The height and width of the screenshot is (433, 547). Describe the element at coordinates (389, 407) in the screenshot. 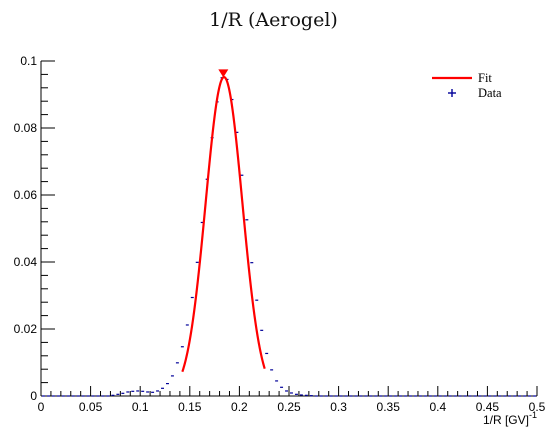

I see `x-tick-label: 0.35` at that location.